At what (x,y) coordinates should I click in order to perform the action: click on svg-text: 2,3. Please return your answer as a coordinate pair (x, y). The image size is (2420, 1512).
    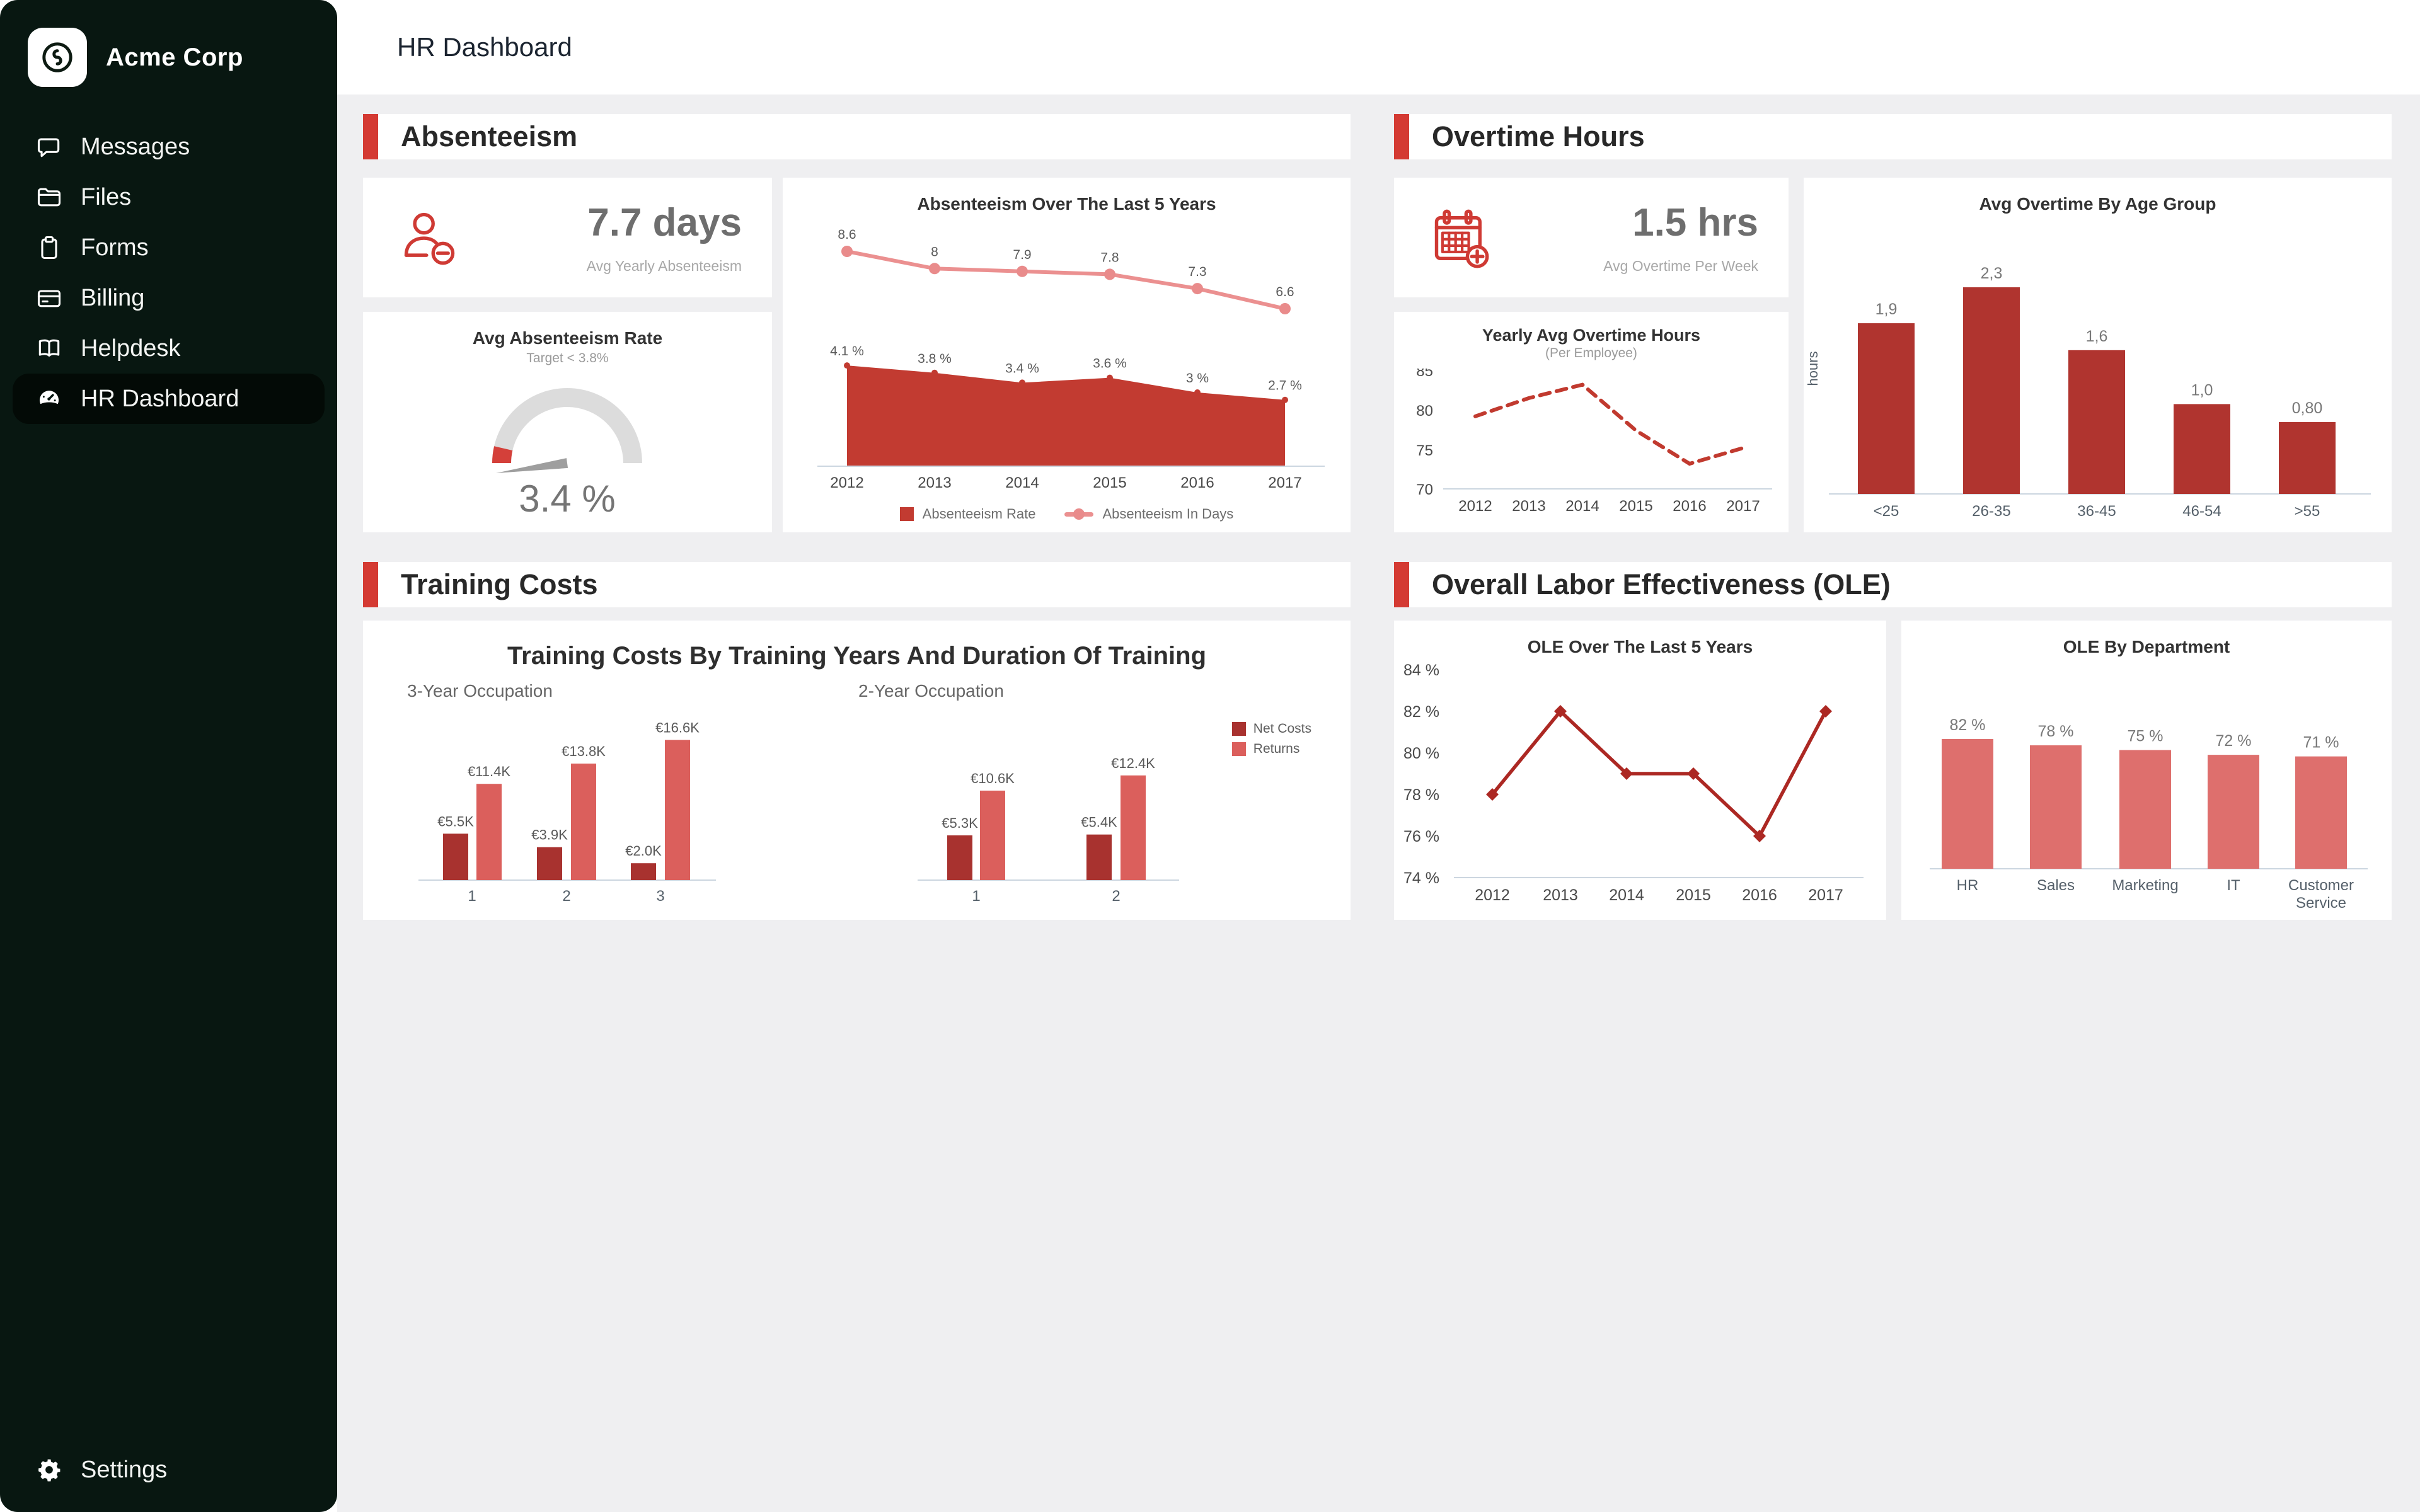
    Looking at the image, I should click on (1992, 273).